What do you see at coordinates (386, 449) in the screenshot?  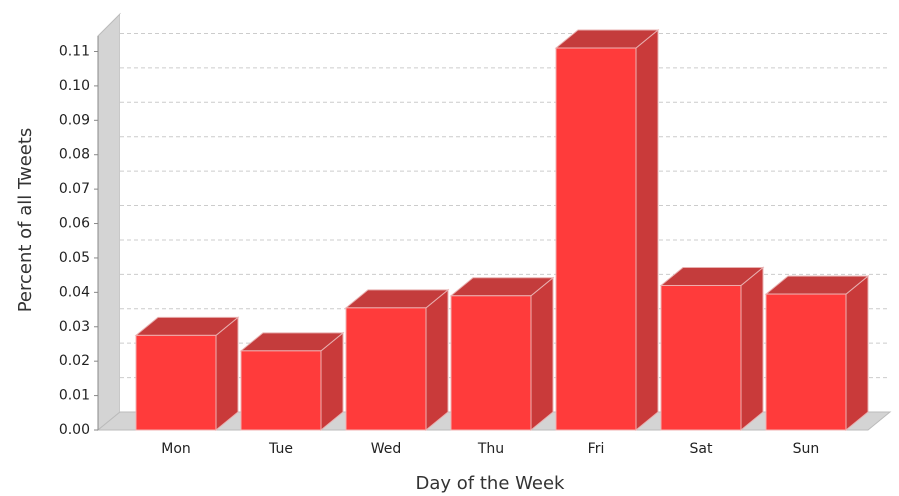 I see `x-tick-label: Wed` at bounding box center [386, 449].